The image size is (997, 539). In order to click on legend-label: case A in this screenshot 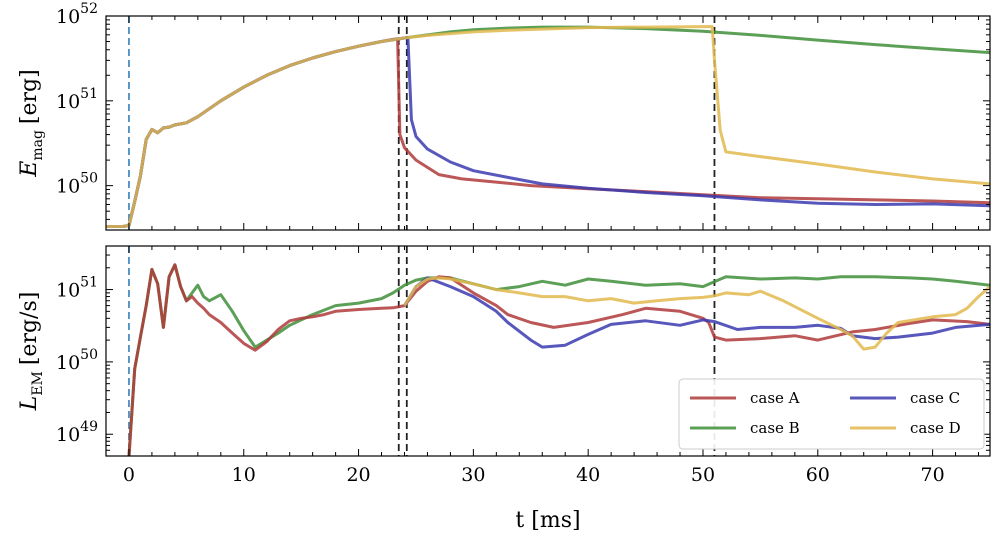, I will do `click(775, 398)`.